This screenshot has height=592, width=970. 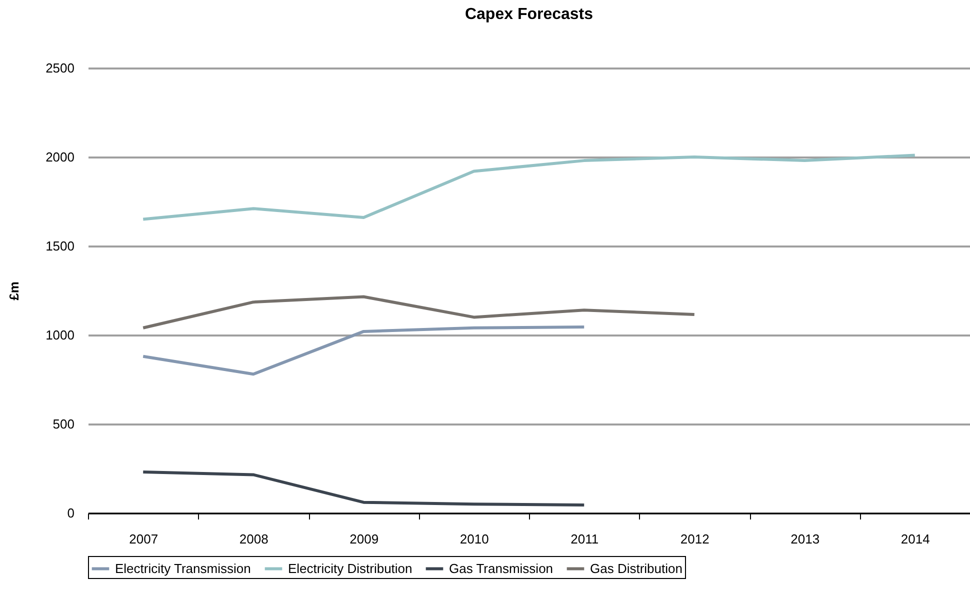 What do you see at coordinates (636, 568) in the screenshot?
I see `legend-label: Gas Distribution` at bounding box center [636, 568].